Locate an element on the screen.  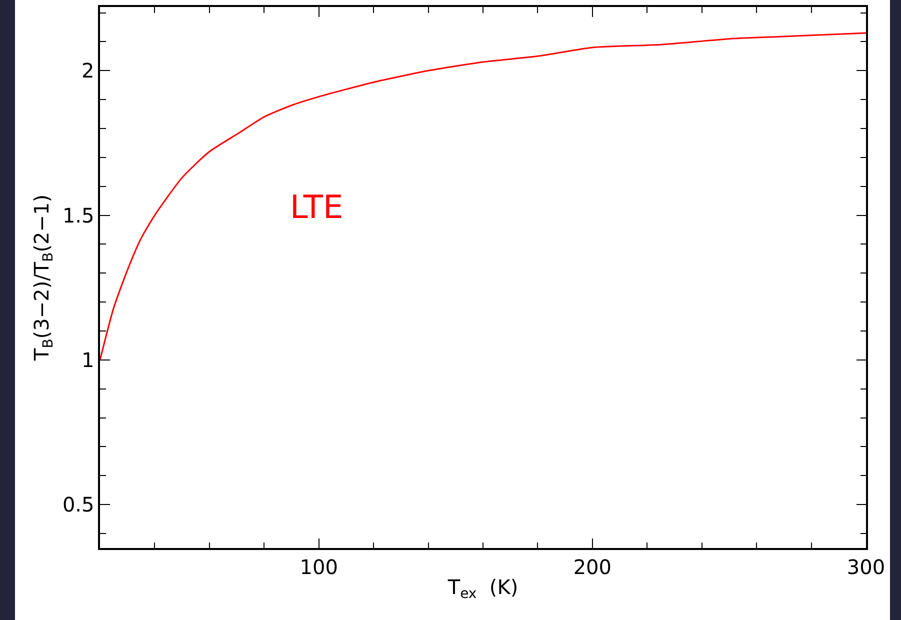
y-tick-label: 1.5 is located at coordinates (78, 215).